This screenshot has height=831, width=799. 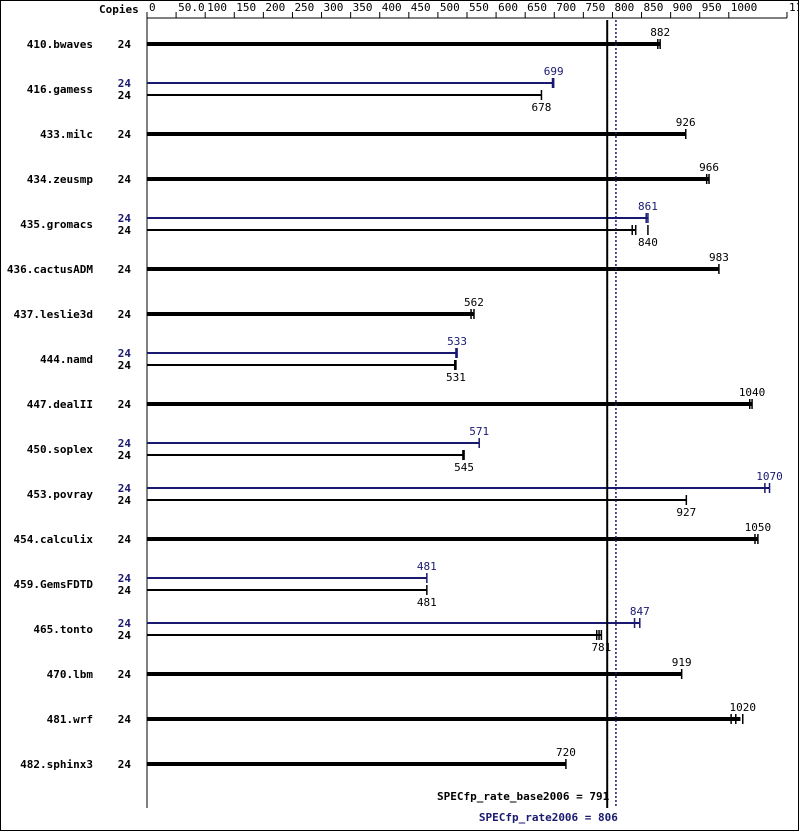 What do you see at coordinates (566, 7) in the screenshot?
I see `x-axis-tick-label: 700` at bounding box center [566, 7].